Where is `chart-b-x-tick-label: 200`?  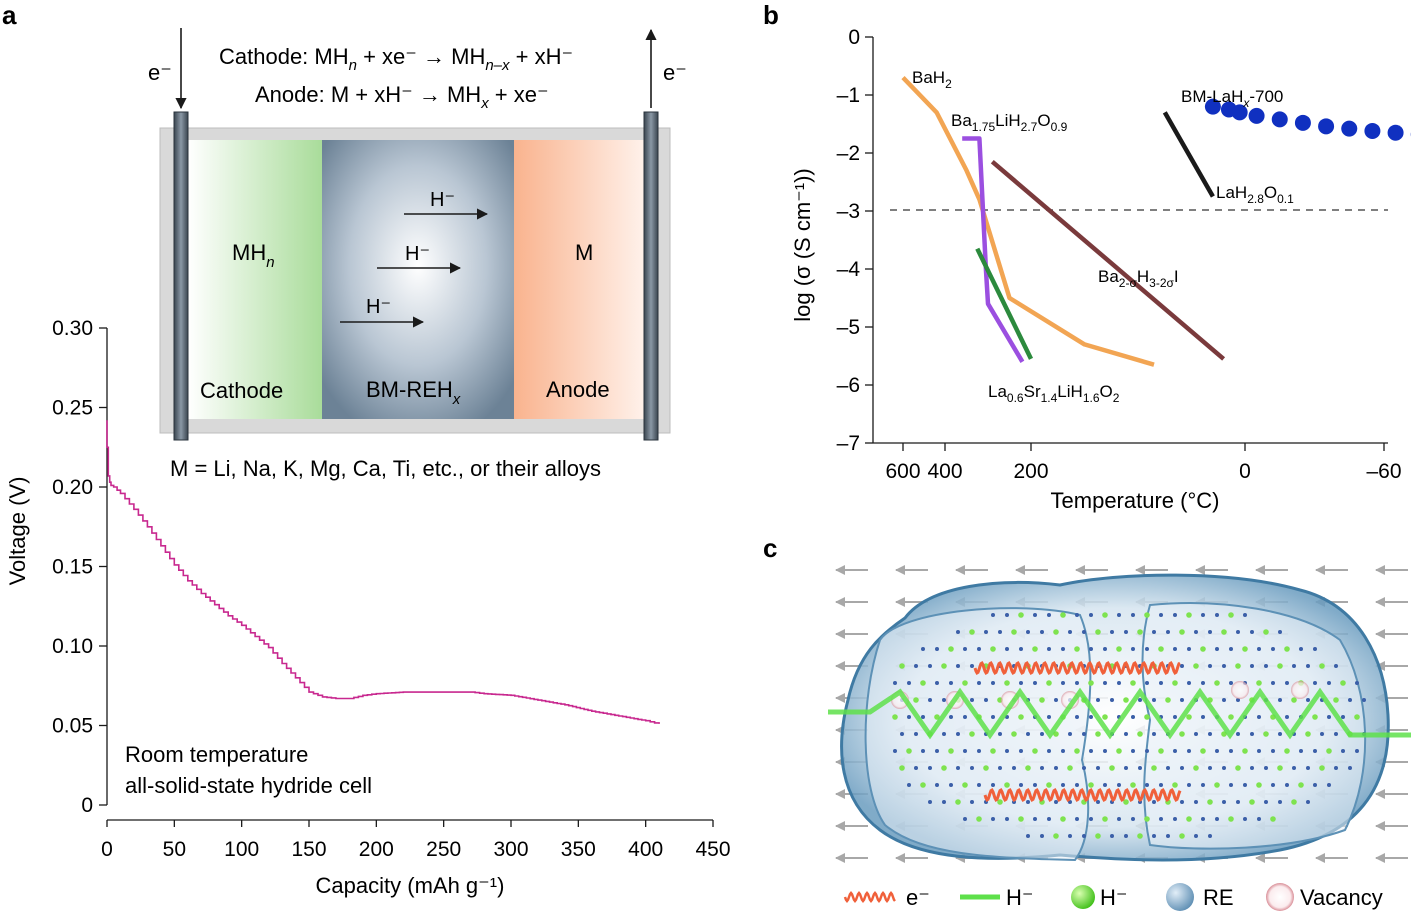 chart-b-x-tick-label: 200 is located at coordinates (1030, 471).